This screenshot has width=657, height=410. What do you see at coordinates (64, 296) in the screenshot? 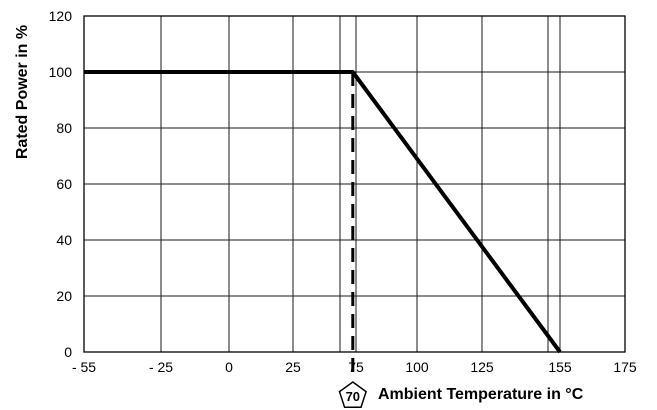
I see `y-tick-label: 20` at bounding box center [64, 296].